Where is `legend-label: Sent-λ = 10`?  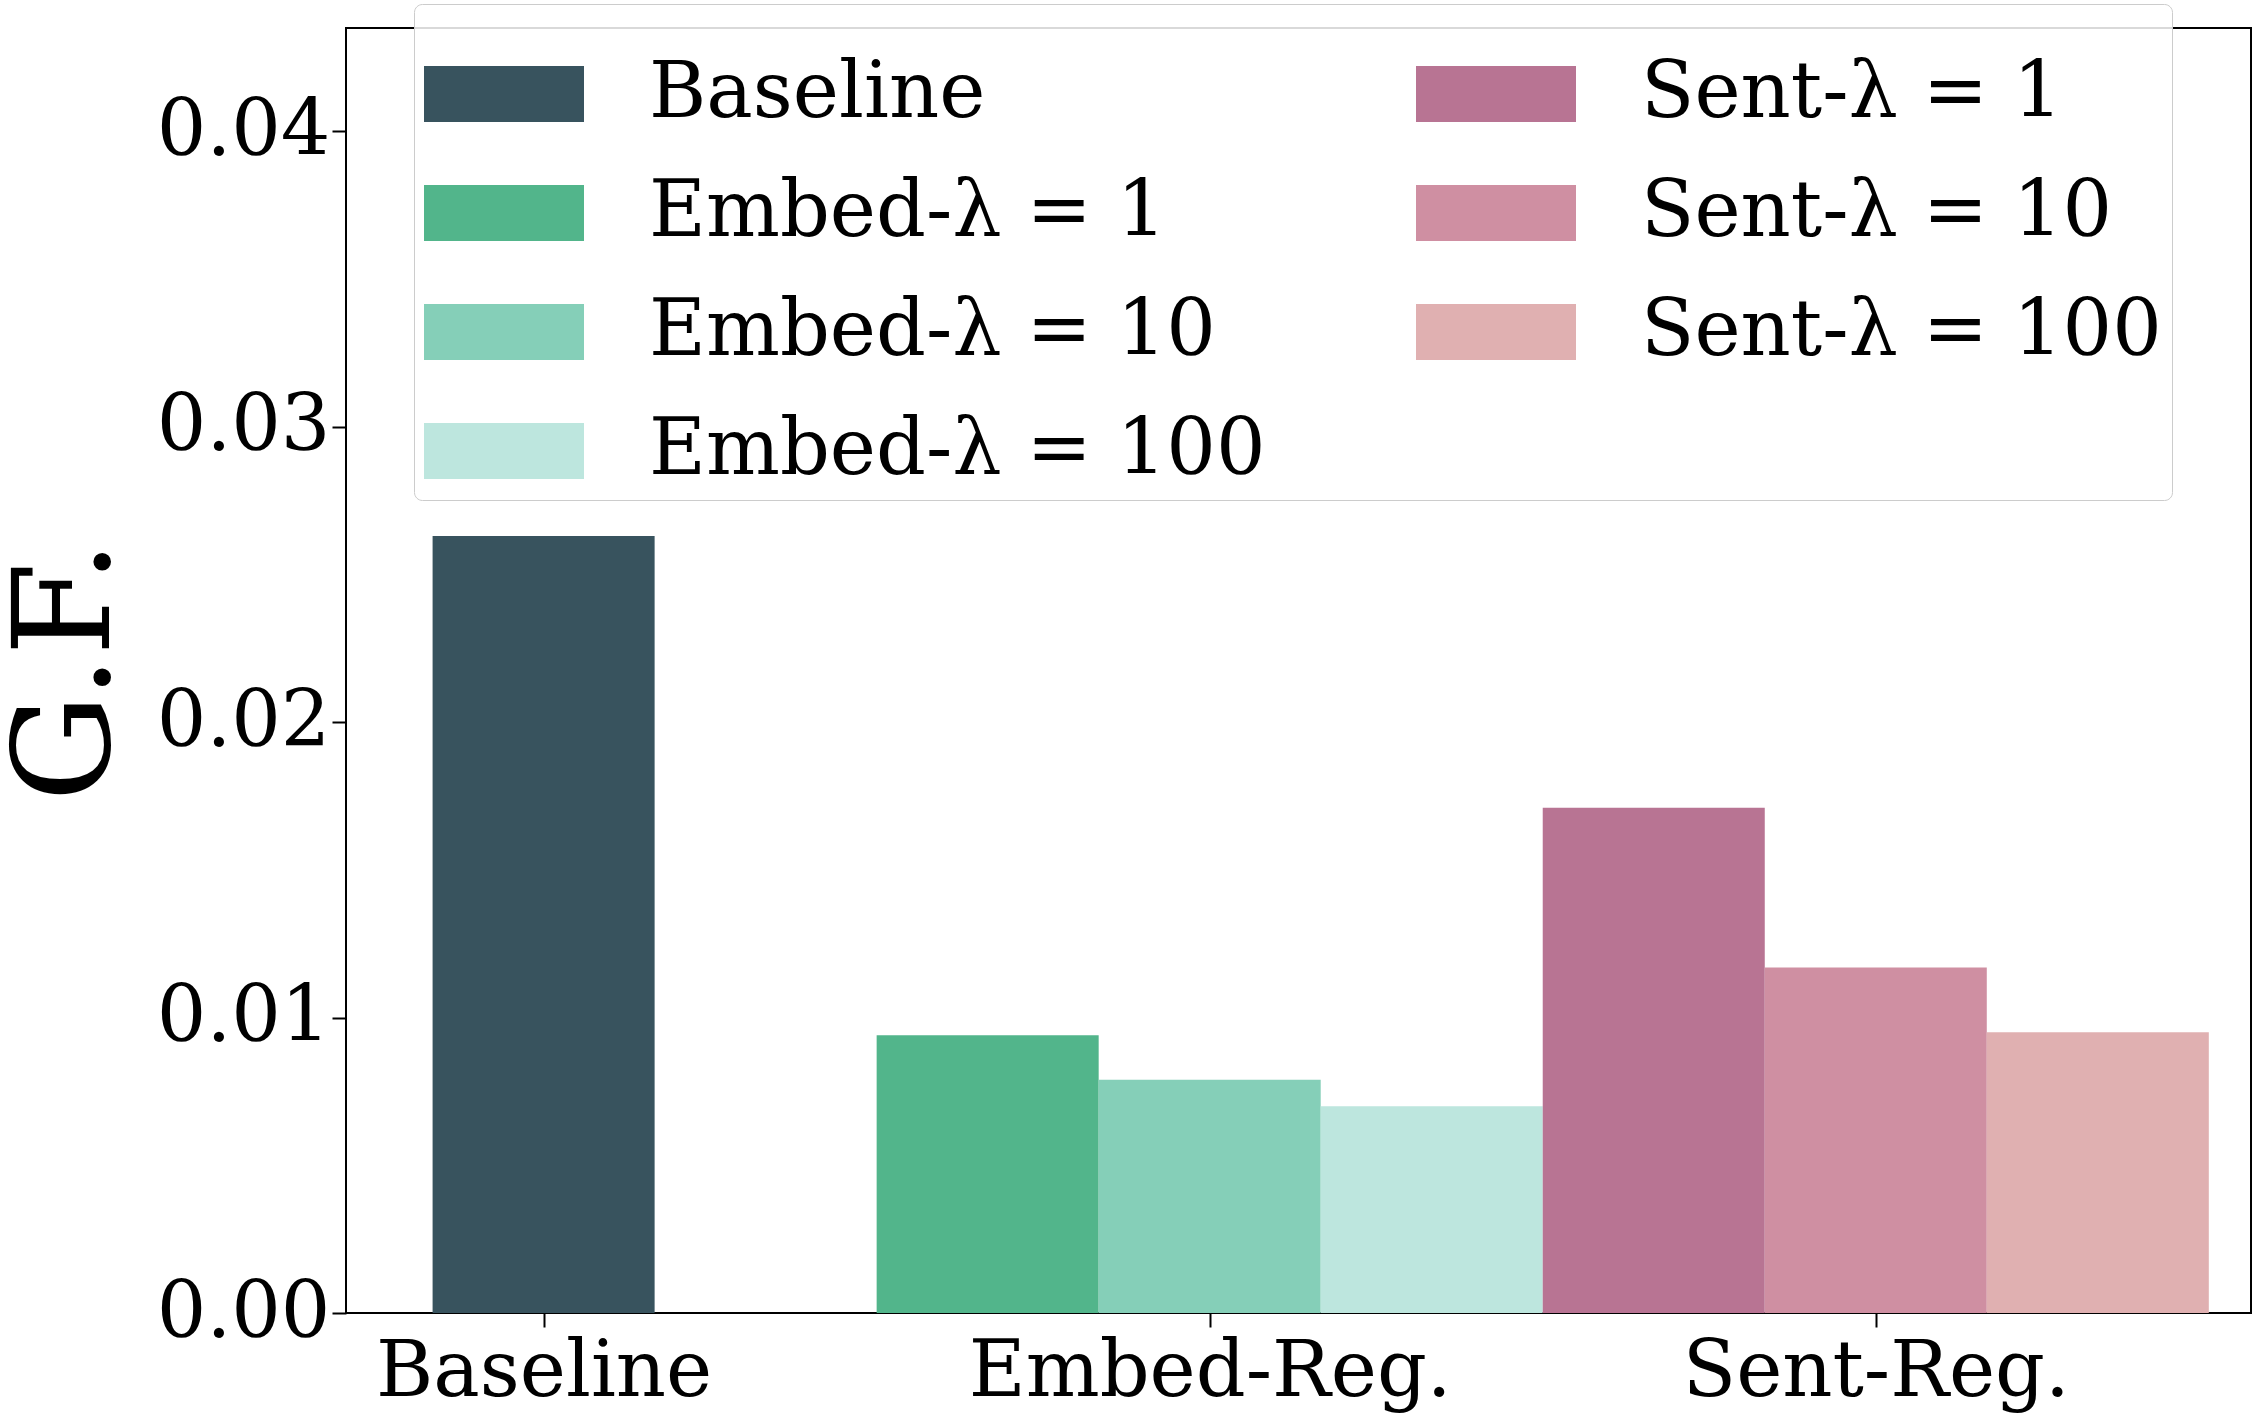 legend-label: Sent-λ = 10 is located at coordinates (1877, 209).